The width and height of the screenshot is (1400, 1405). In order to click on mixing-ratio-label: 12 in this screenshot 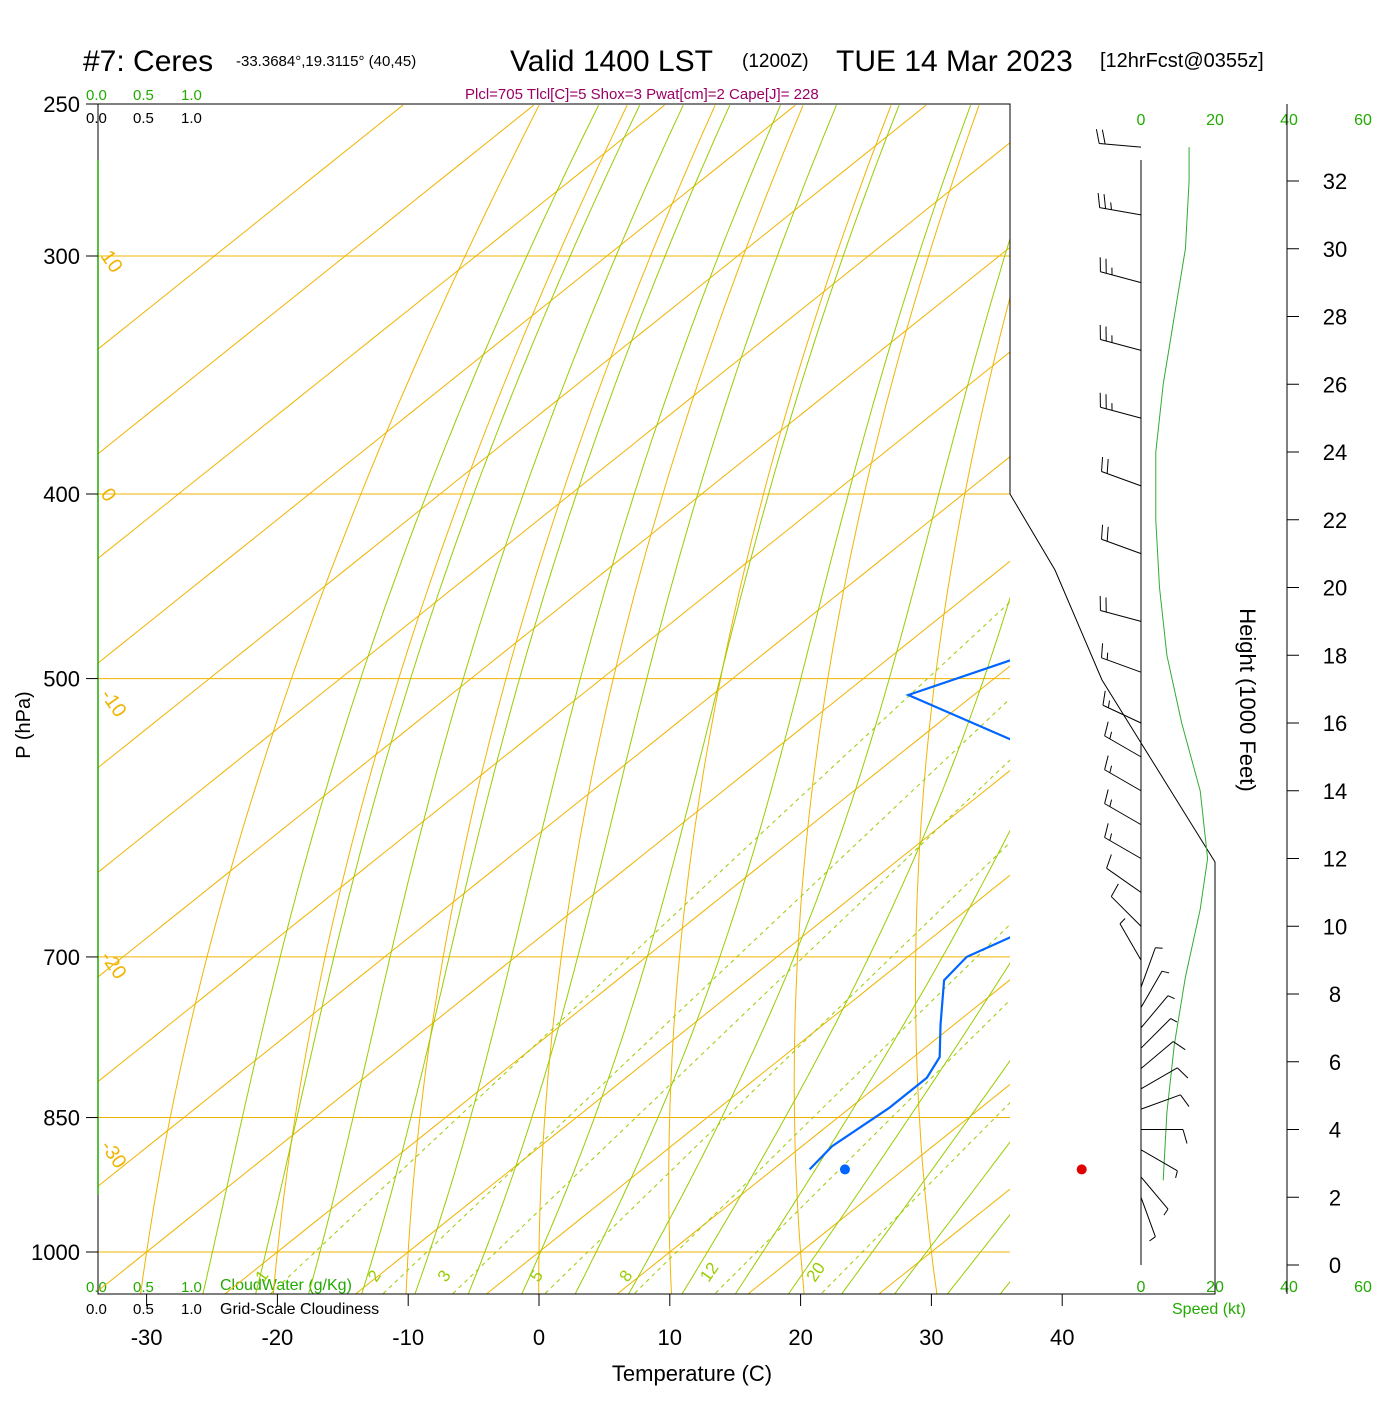, I will do `click(709, 1272)`.